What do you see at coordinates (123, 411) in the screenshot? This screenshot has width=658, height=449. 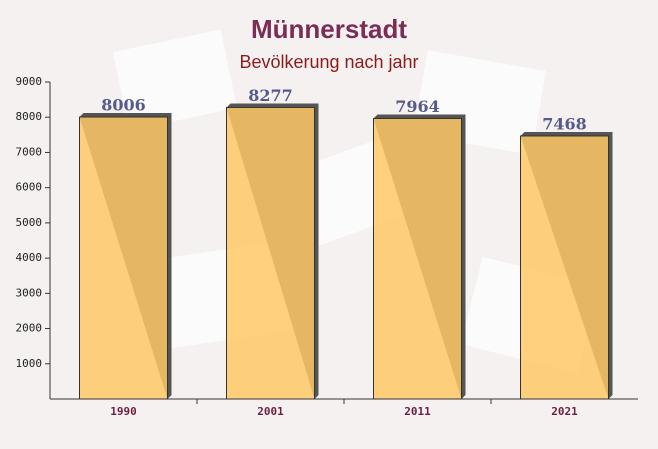 I see `x-tick-label: 1990` at bounding box center [123, 411].